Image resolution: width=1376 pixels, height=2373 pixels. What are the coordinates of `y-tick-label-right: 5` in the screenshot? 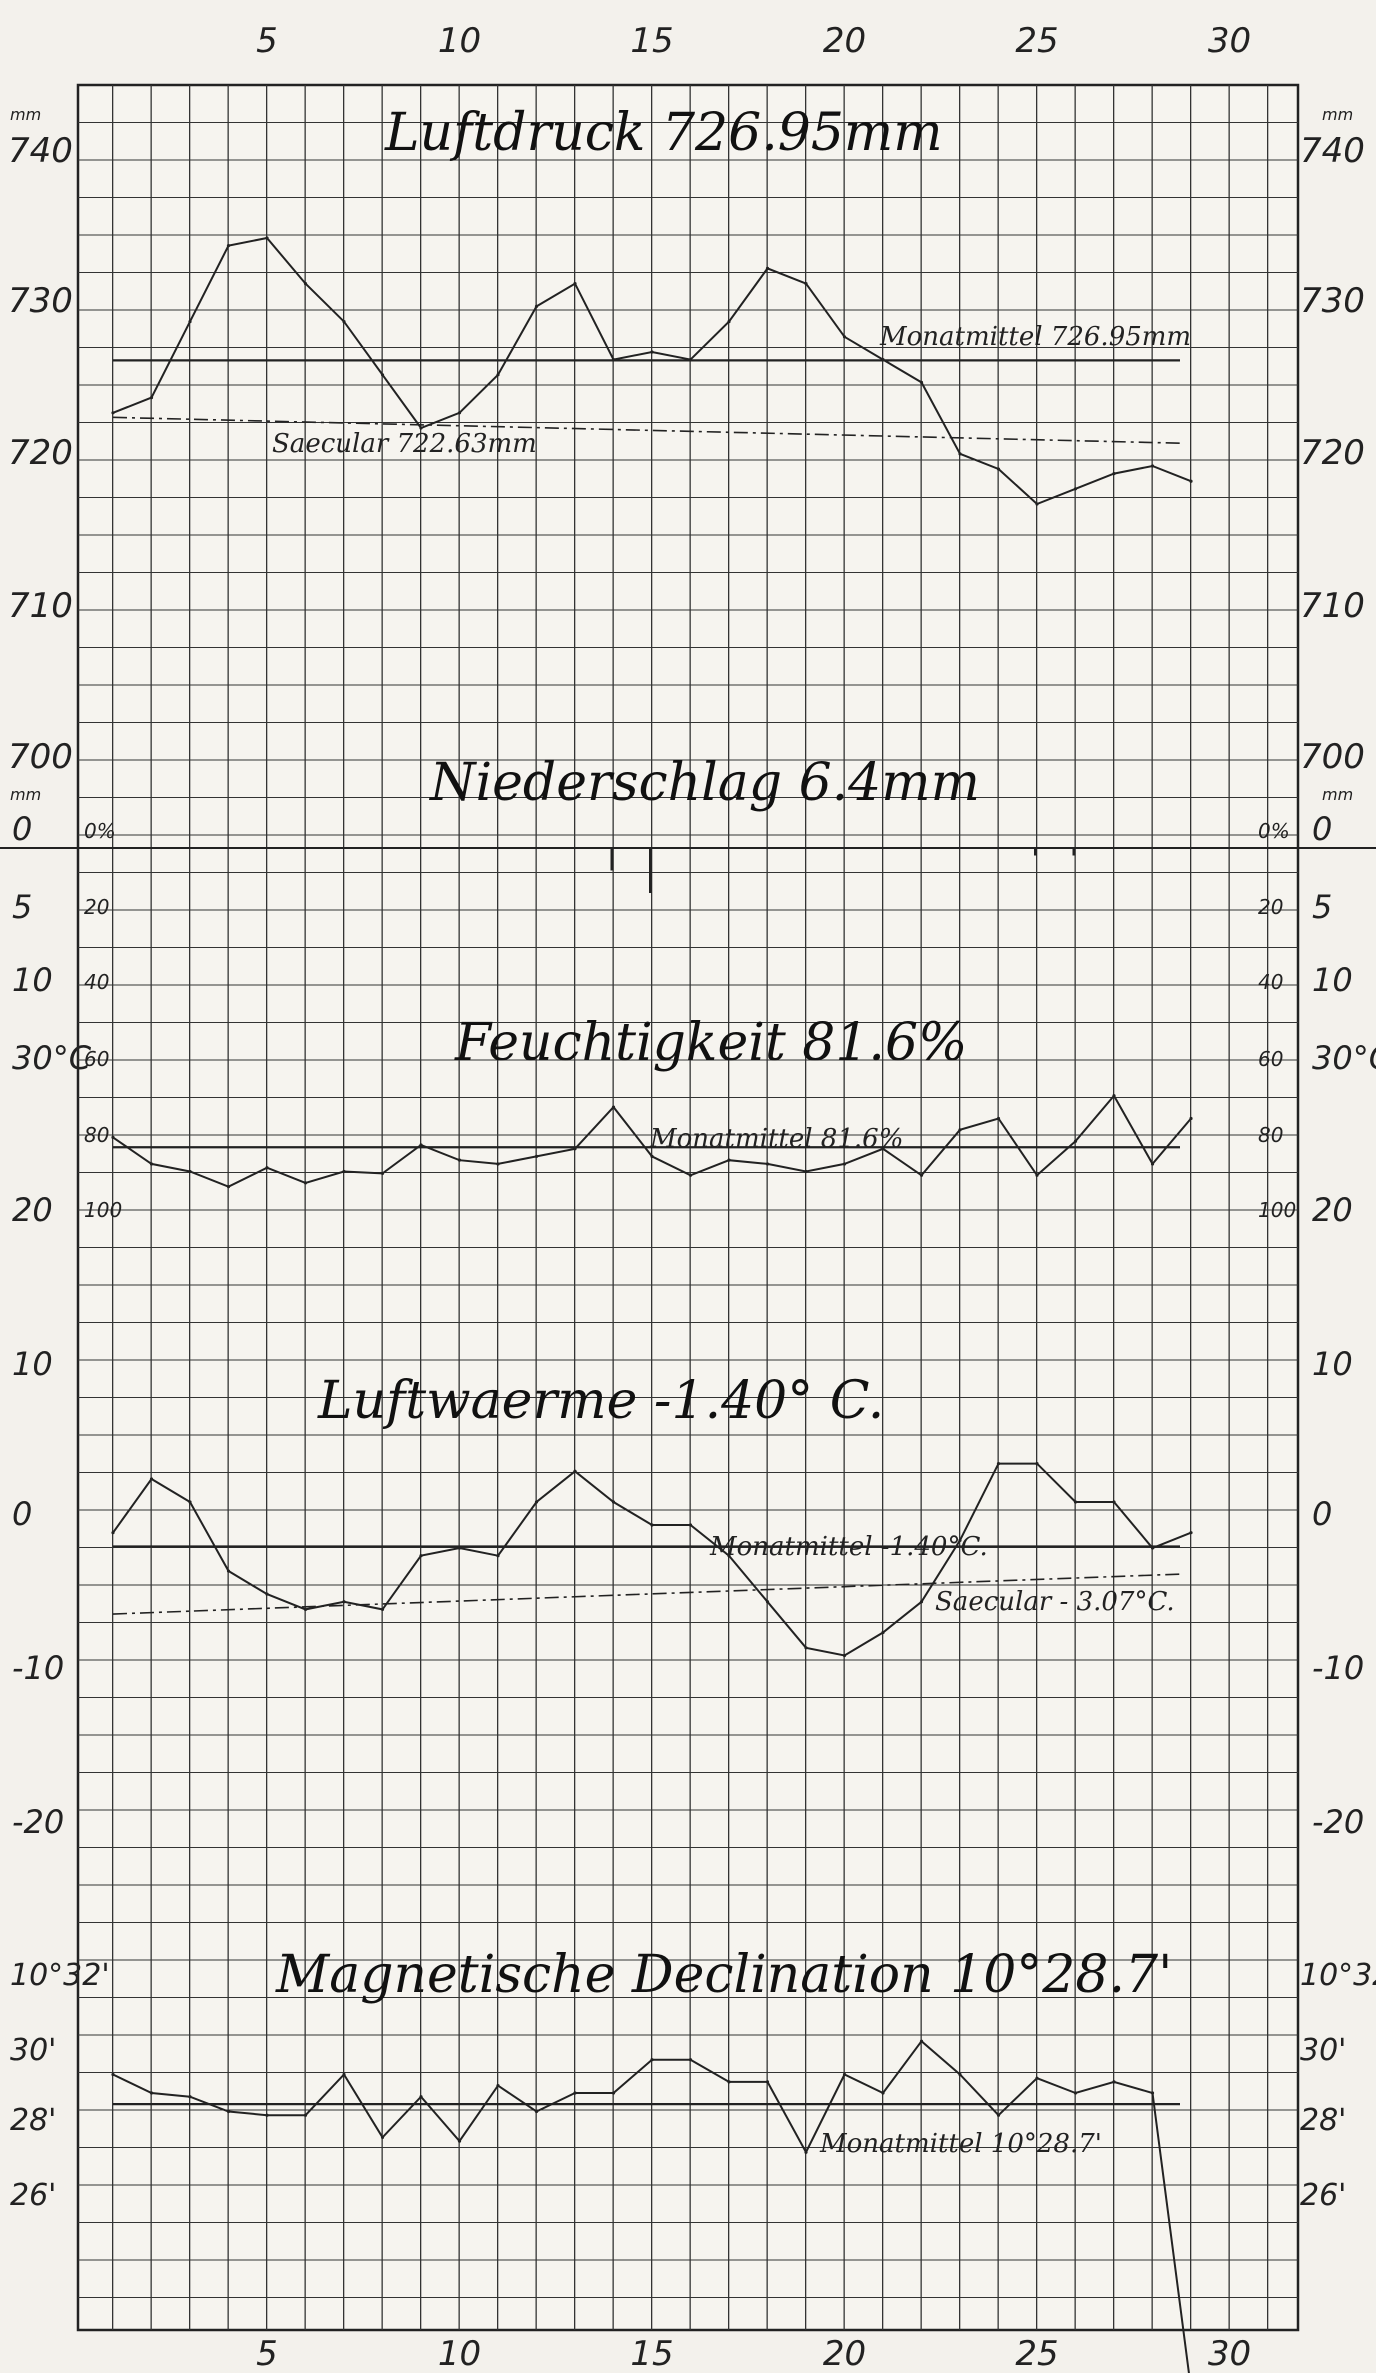 It's located at (1322, 907).